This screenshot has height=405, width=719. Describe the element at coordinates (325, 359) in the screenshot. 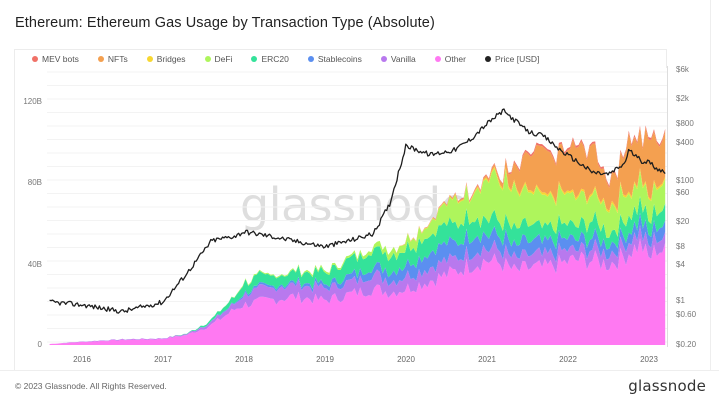

I see `x-tick-label: 2019` at that location.